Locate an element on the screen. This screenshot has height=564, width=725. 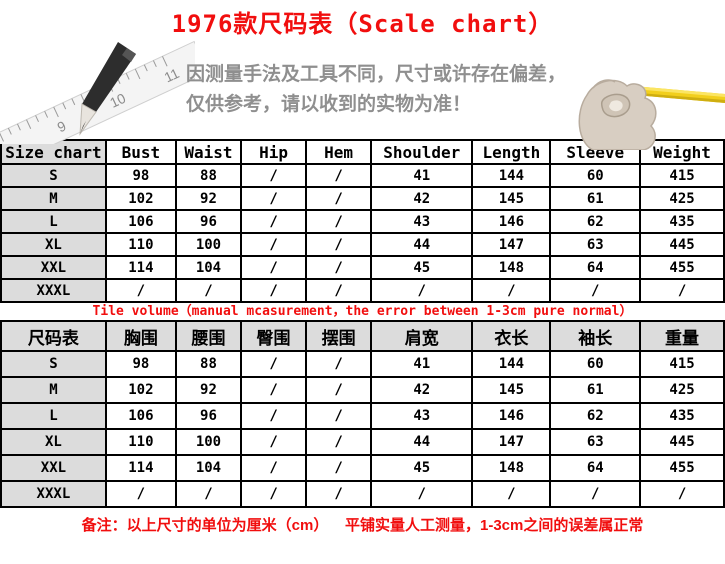
size-label-cell: L is located at coordinates (53, 221).